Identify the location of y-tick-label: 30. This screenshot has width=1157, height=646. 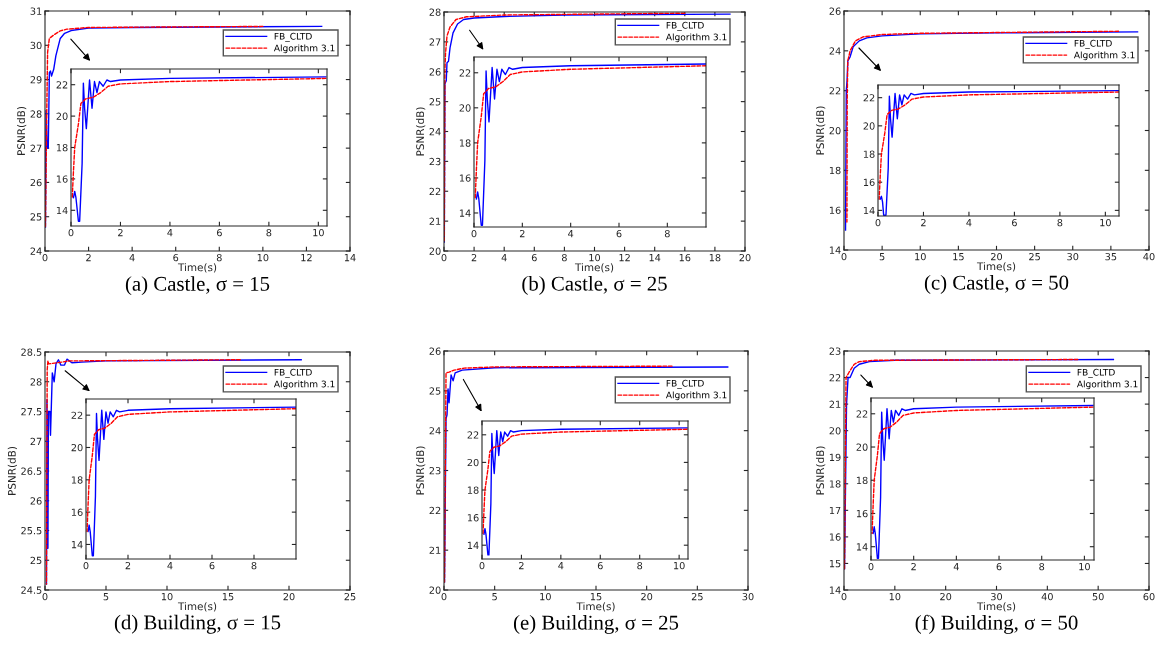
(36, 45).